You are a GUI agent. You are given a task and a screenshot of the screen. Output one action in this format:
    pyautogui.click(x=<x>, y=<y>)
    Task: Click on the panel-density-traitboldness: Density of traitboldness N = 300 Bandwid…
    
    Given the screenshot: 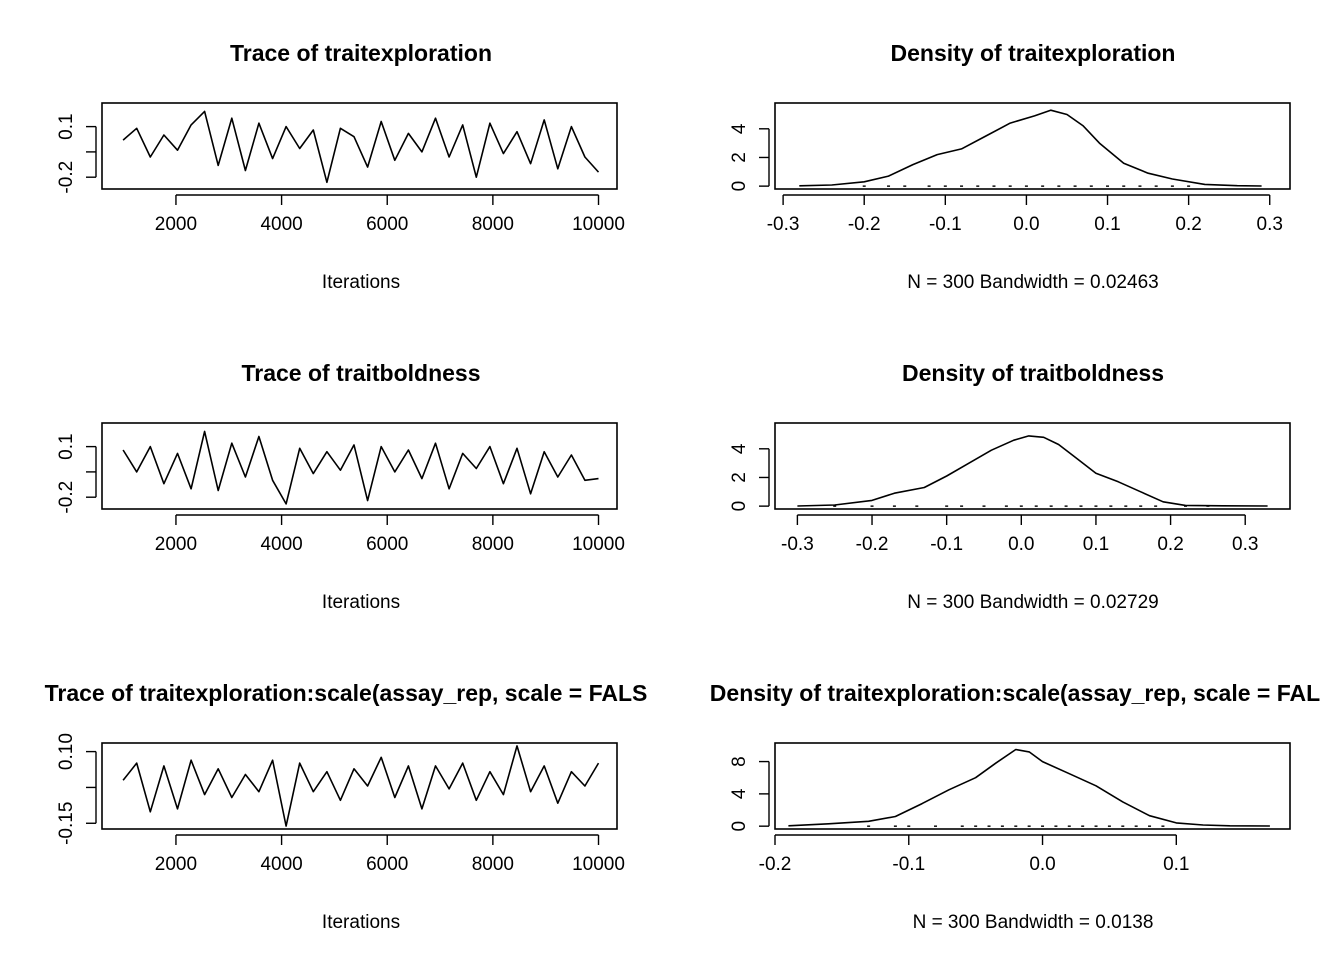 What is the action you would take?
    pyautogui.click(x=1010, y=486)
    